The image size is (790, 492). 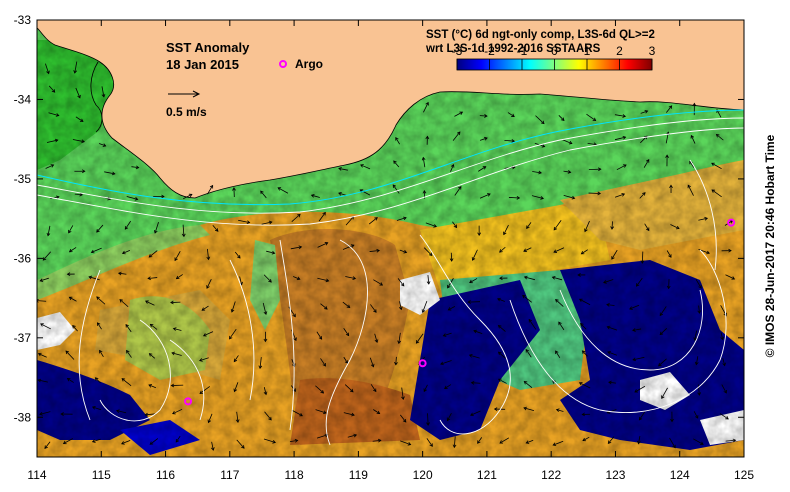 What do you see at coordinates (358, 475) in the screenshot?
I see `x-tick-label: 119` at bounding box center [358, 475].